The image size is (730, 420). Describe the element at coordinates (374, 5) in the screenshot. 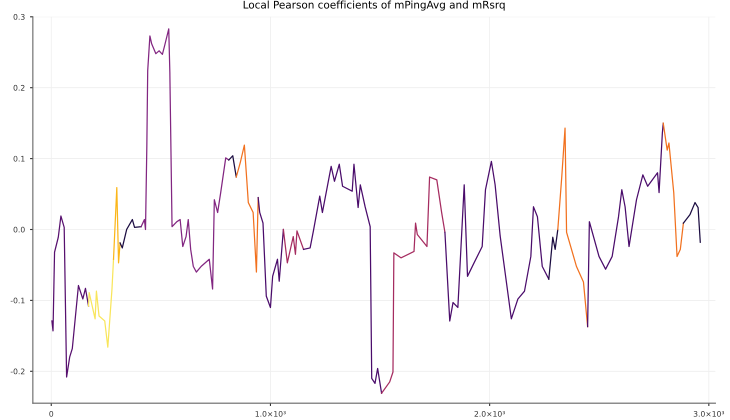

I see `chart-title: Local Pearson coefficients of mPingAvg and mRsrq` at that location.